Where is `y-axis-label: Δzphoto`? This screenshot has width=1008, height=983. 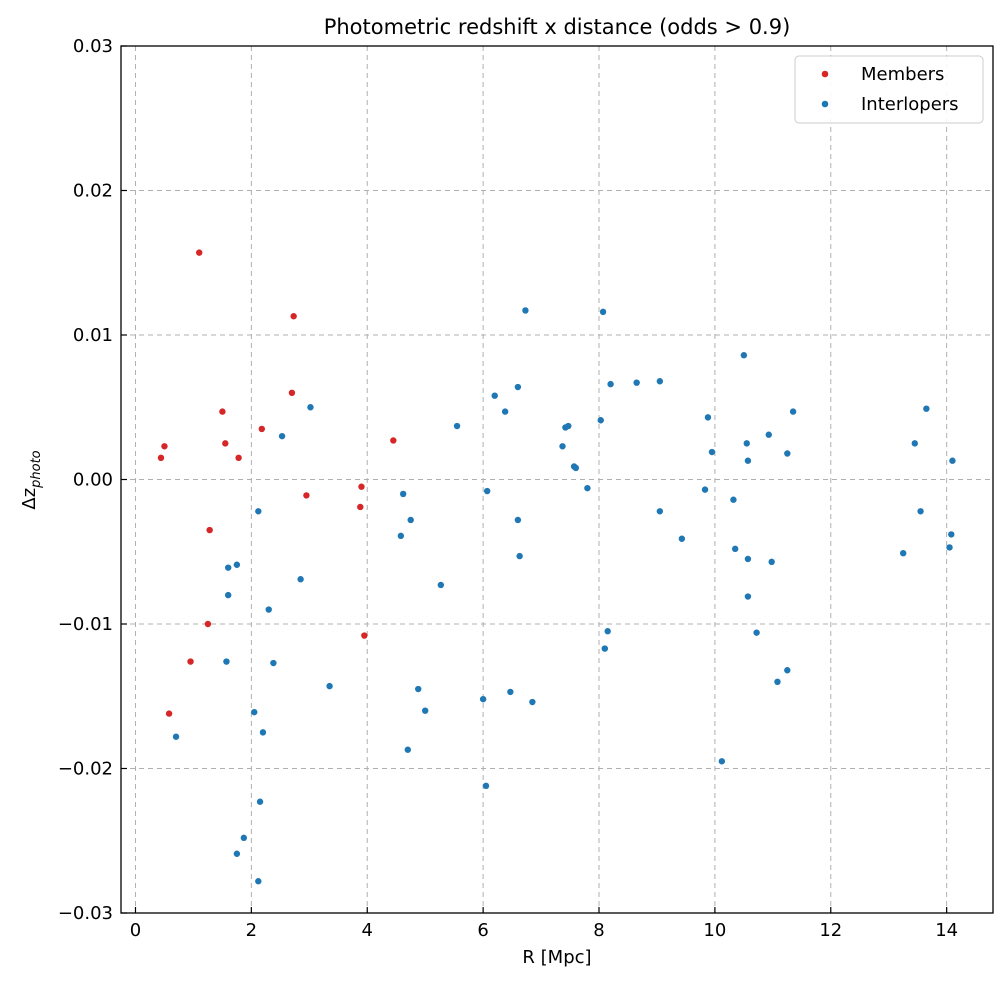 y-axis-label: Δzphoto is located at coordinates (31, 479).